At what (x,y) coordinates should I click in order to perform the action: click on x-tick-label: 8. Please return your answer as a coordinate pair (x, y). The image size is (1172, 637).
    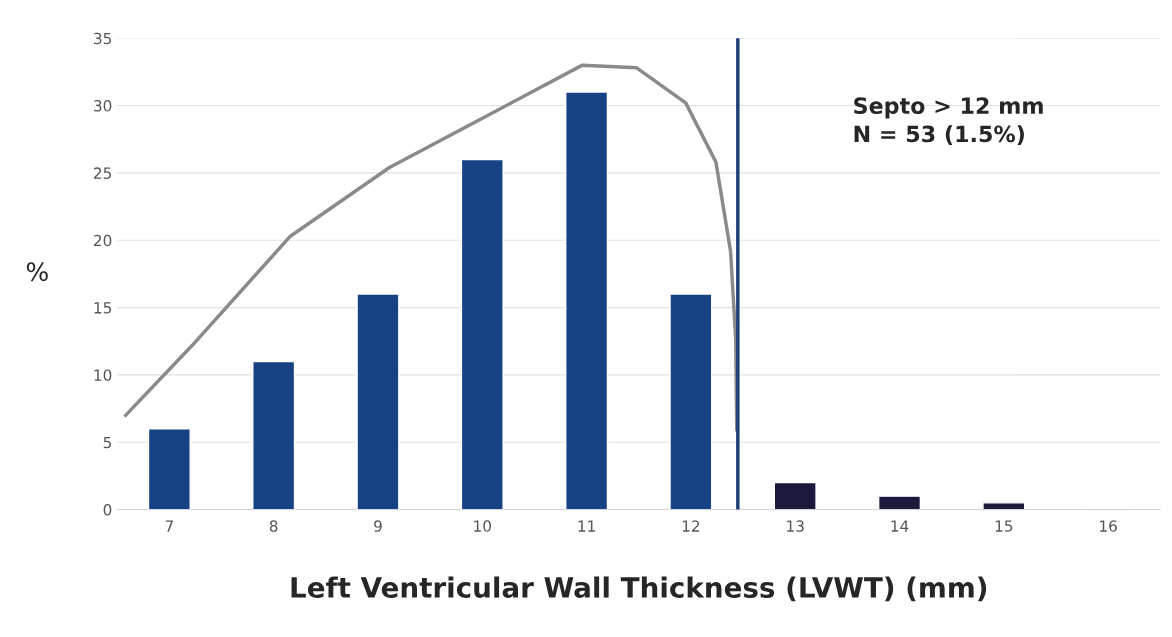
    Looking at the image, I should click on (273, 526).